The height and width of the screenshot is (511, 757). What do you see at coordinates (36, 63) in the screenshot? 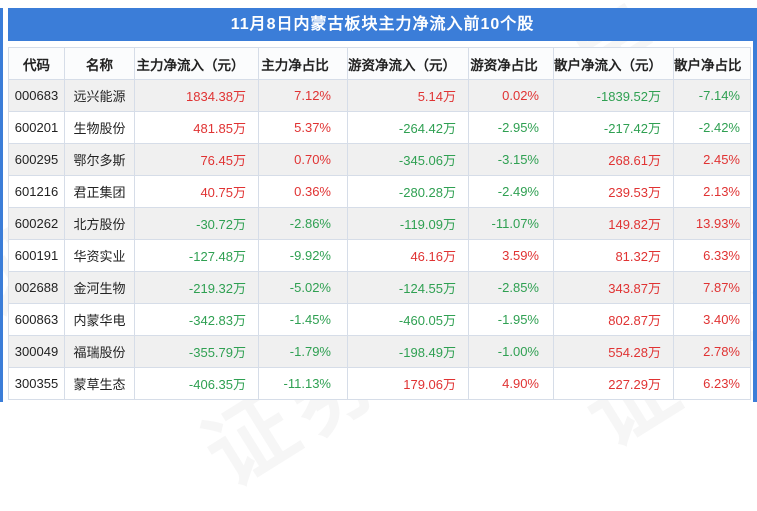
I see `header-code: 代码` at bounding box center [36, 63].